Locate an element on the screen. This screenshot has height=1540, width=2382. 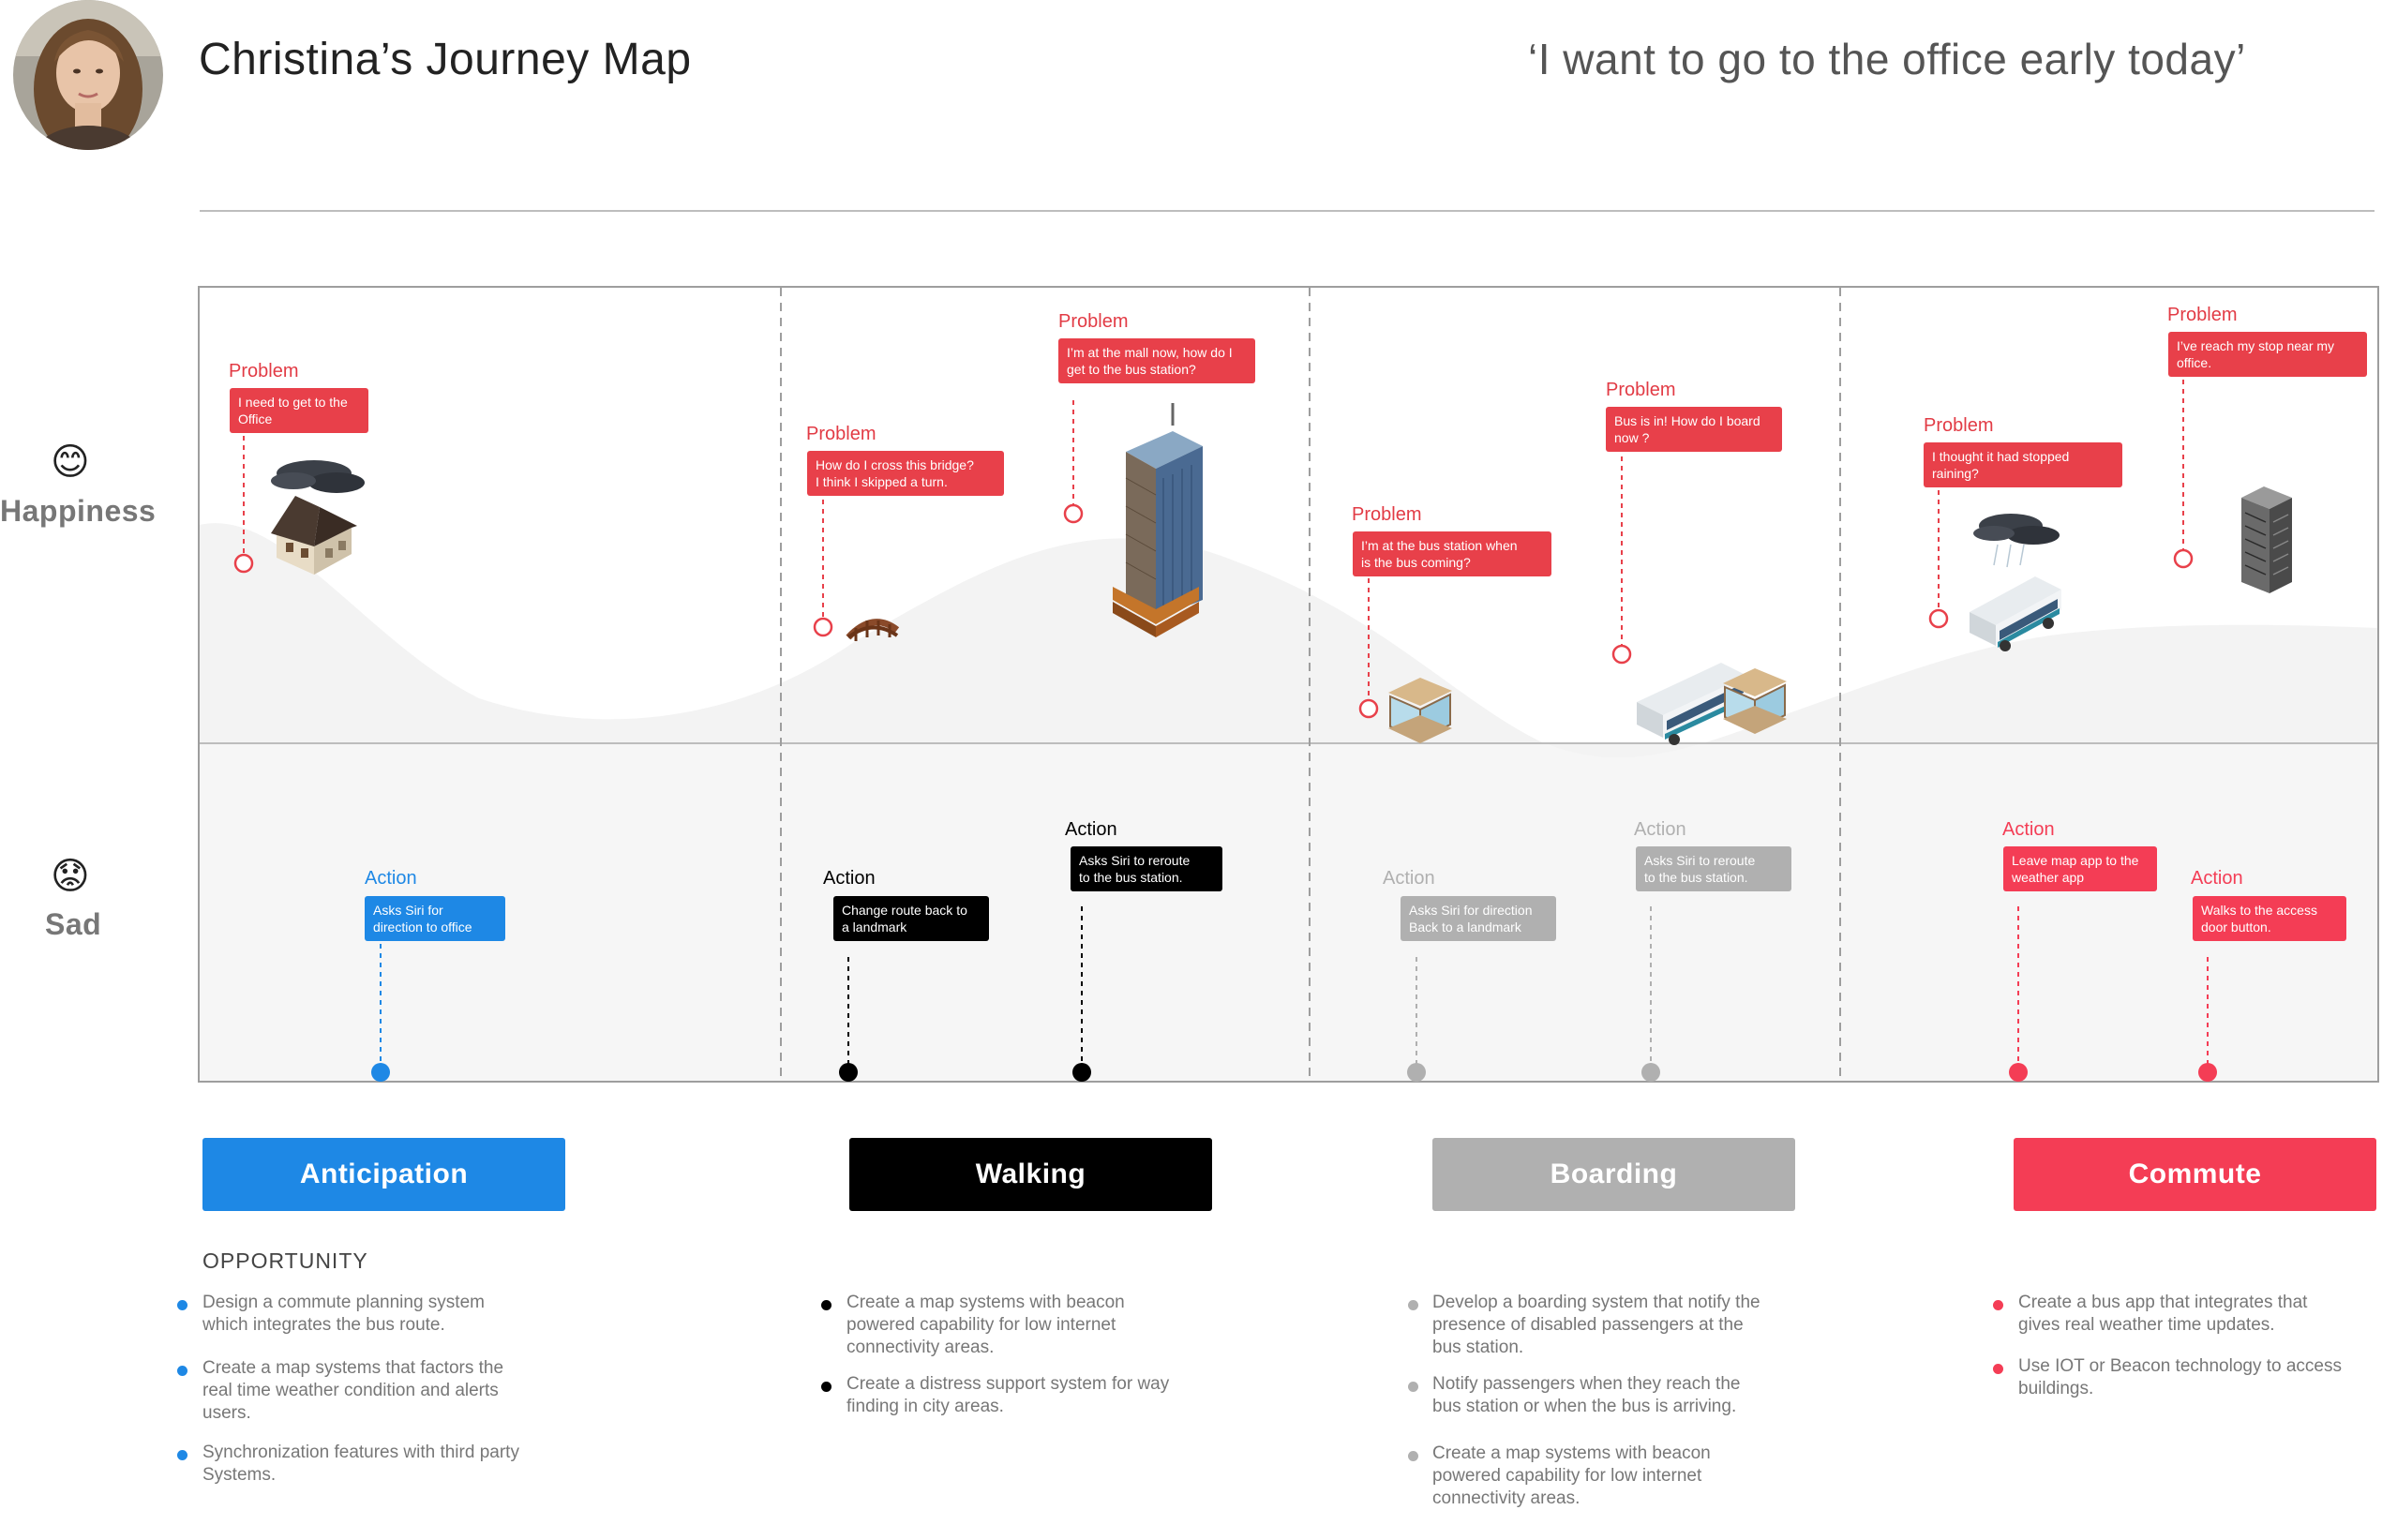
callout-line: weather app is located at coordinates (2048, 878).